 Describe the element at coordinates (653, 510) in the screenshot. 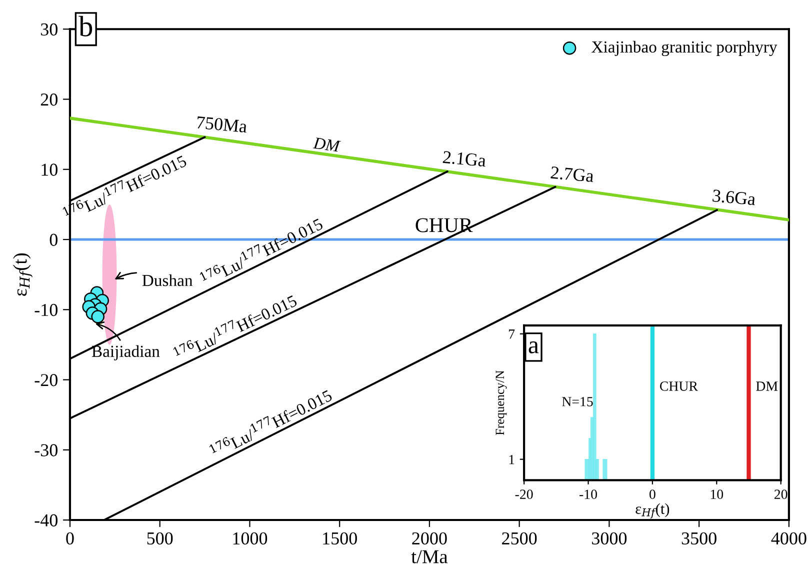

I see `x-axis-title: ε$_{Hf}$(t)` at that location.